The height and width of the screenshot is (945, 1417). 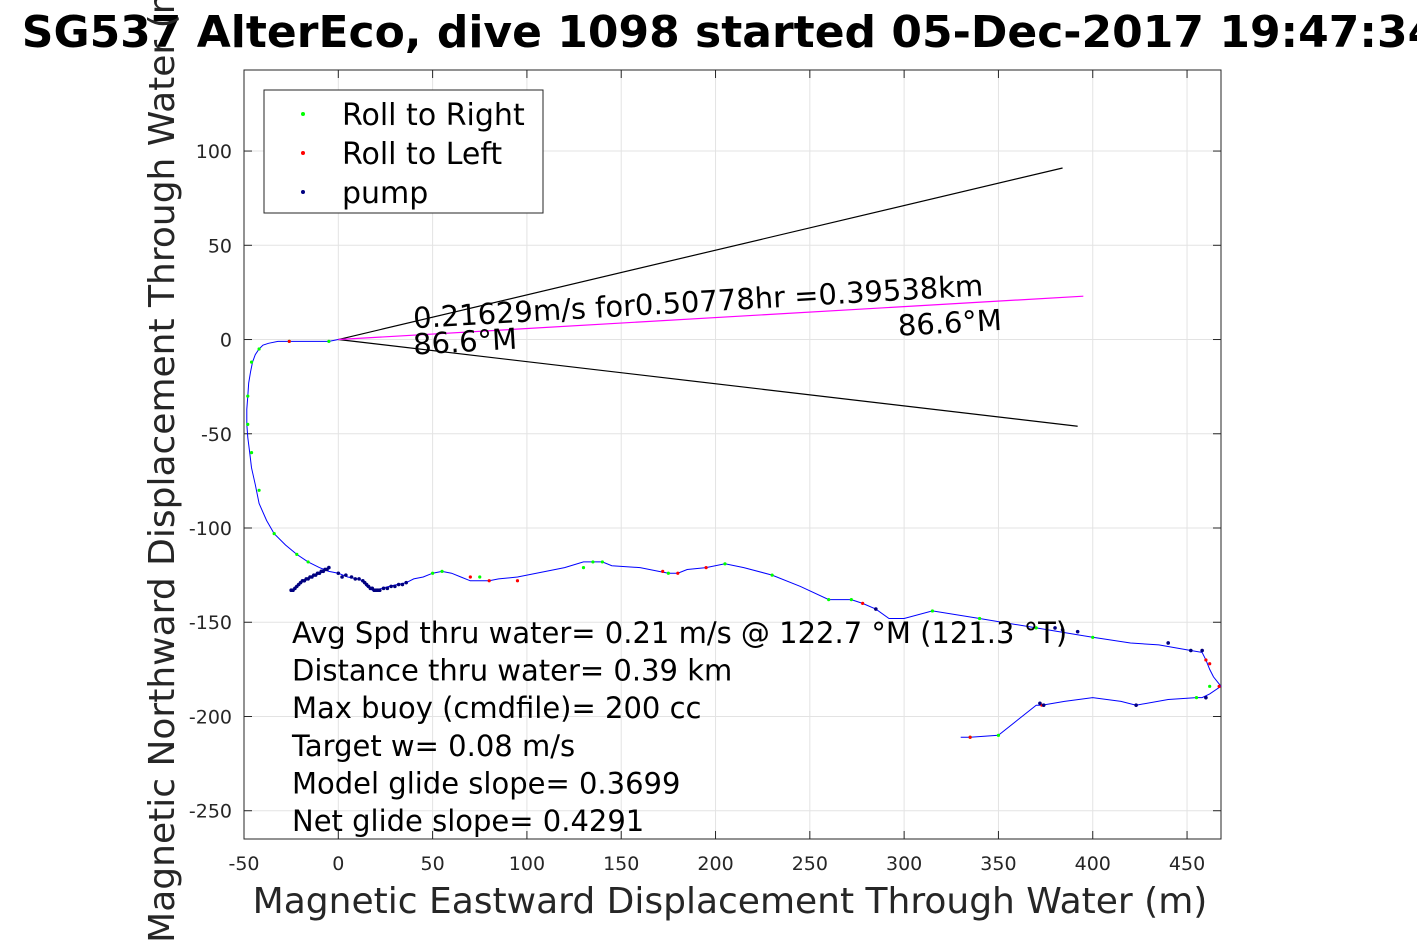 I want to click on legend-label: pump, so click(x=385, y=193).